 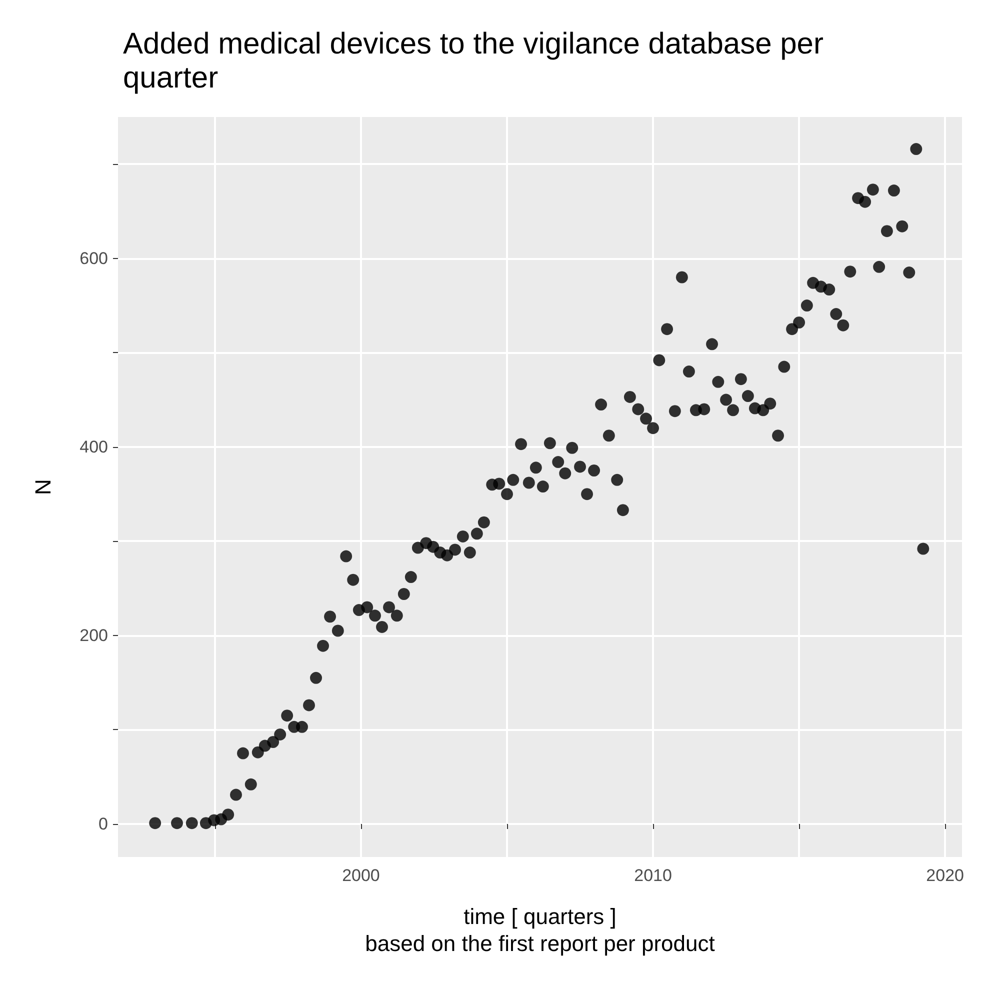 I want to click on x-tick-label: 2010, so click(x=653, y=875).